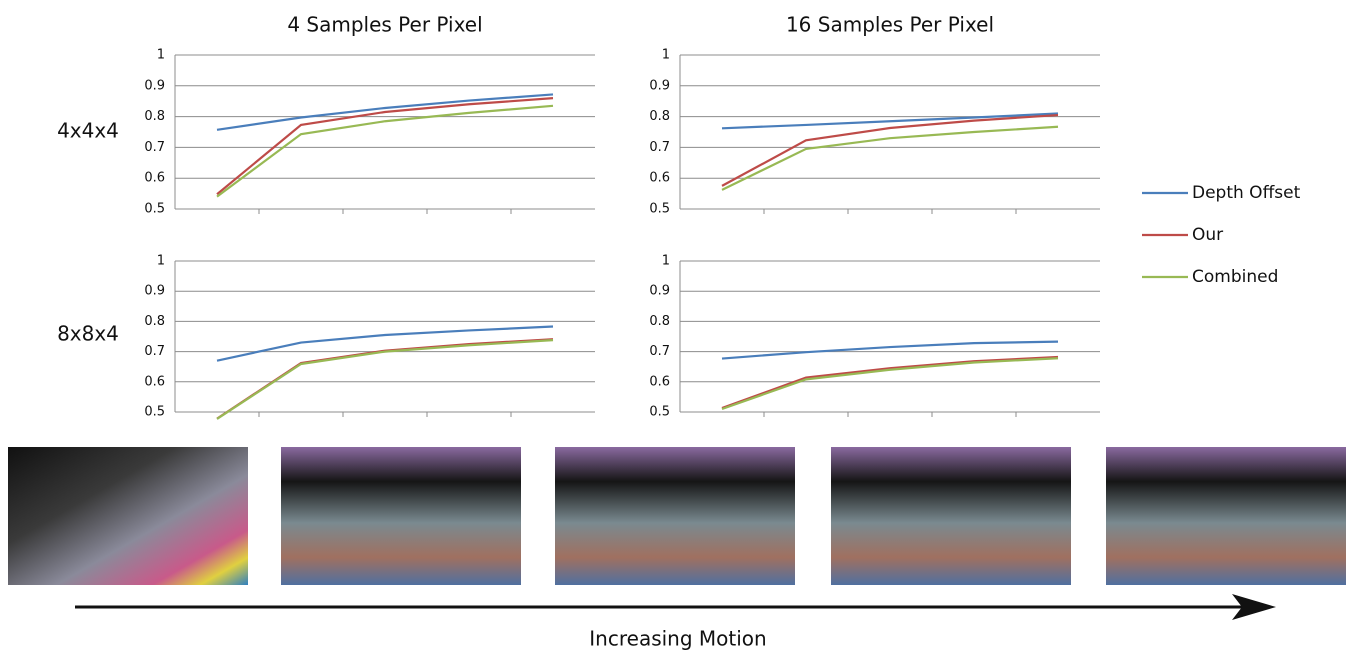 This screenshot has width=1356, height=658. Describe the element at coordinates (384, 25) in the screenshot. I see `chart-title: 4 Samples Per Pixel` at that location.